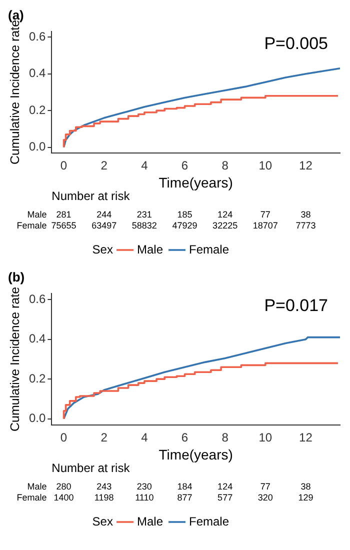  What do you see at coordinates (306, 497) in the screenshot?
I see `text: 129` at bounding box center [306, 497].